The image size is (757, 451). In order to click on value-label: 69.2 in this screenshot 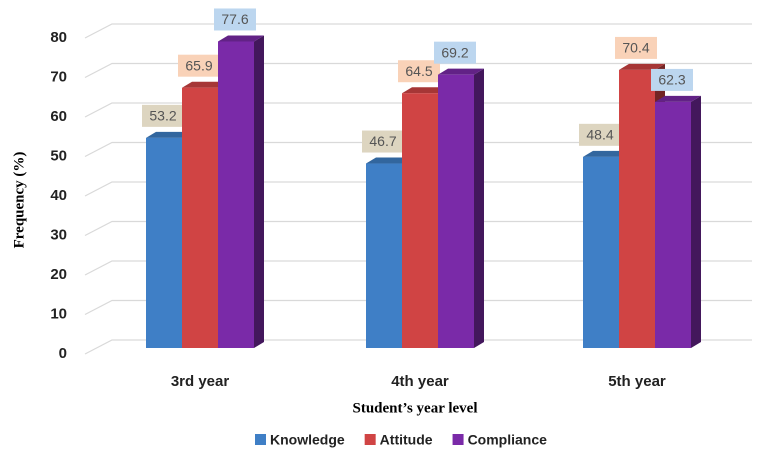, I will do `click(454, 52)`.